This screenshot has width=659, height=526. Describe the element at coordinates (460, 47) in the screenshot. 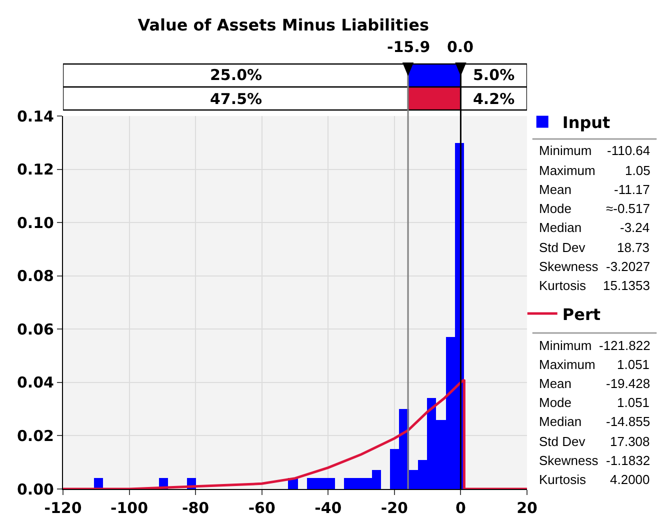

I see `ref-line-label: 0.0` at that location.